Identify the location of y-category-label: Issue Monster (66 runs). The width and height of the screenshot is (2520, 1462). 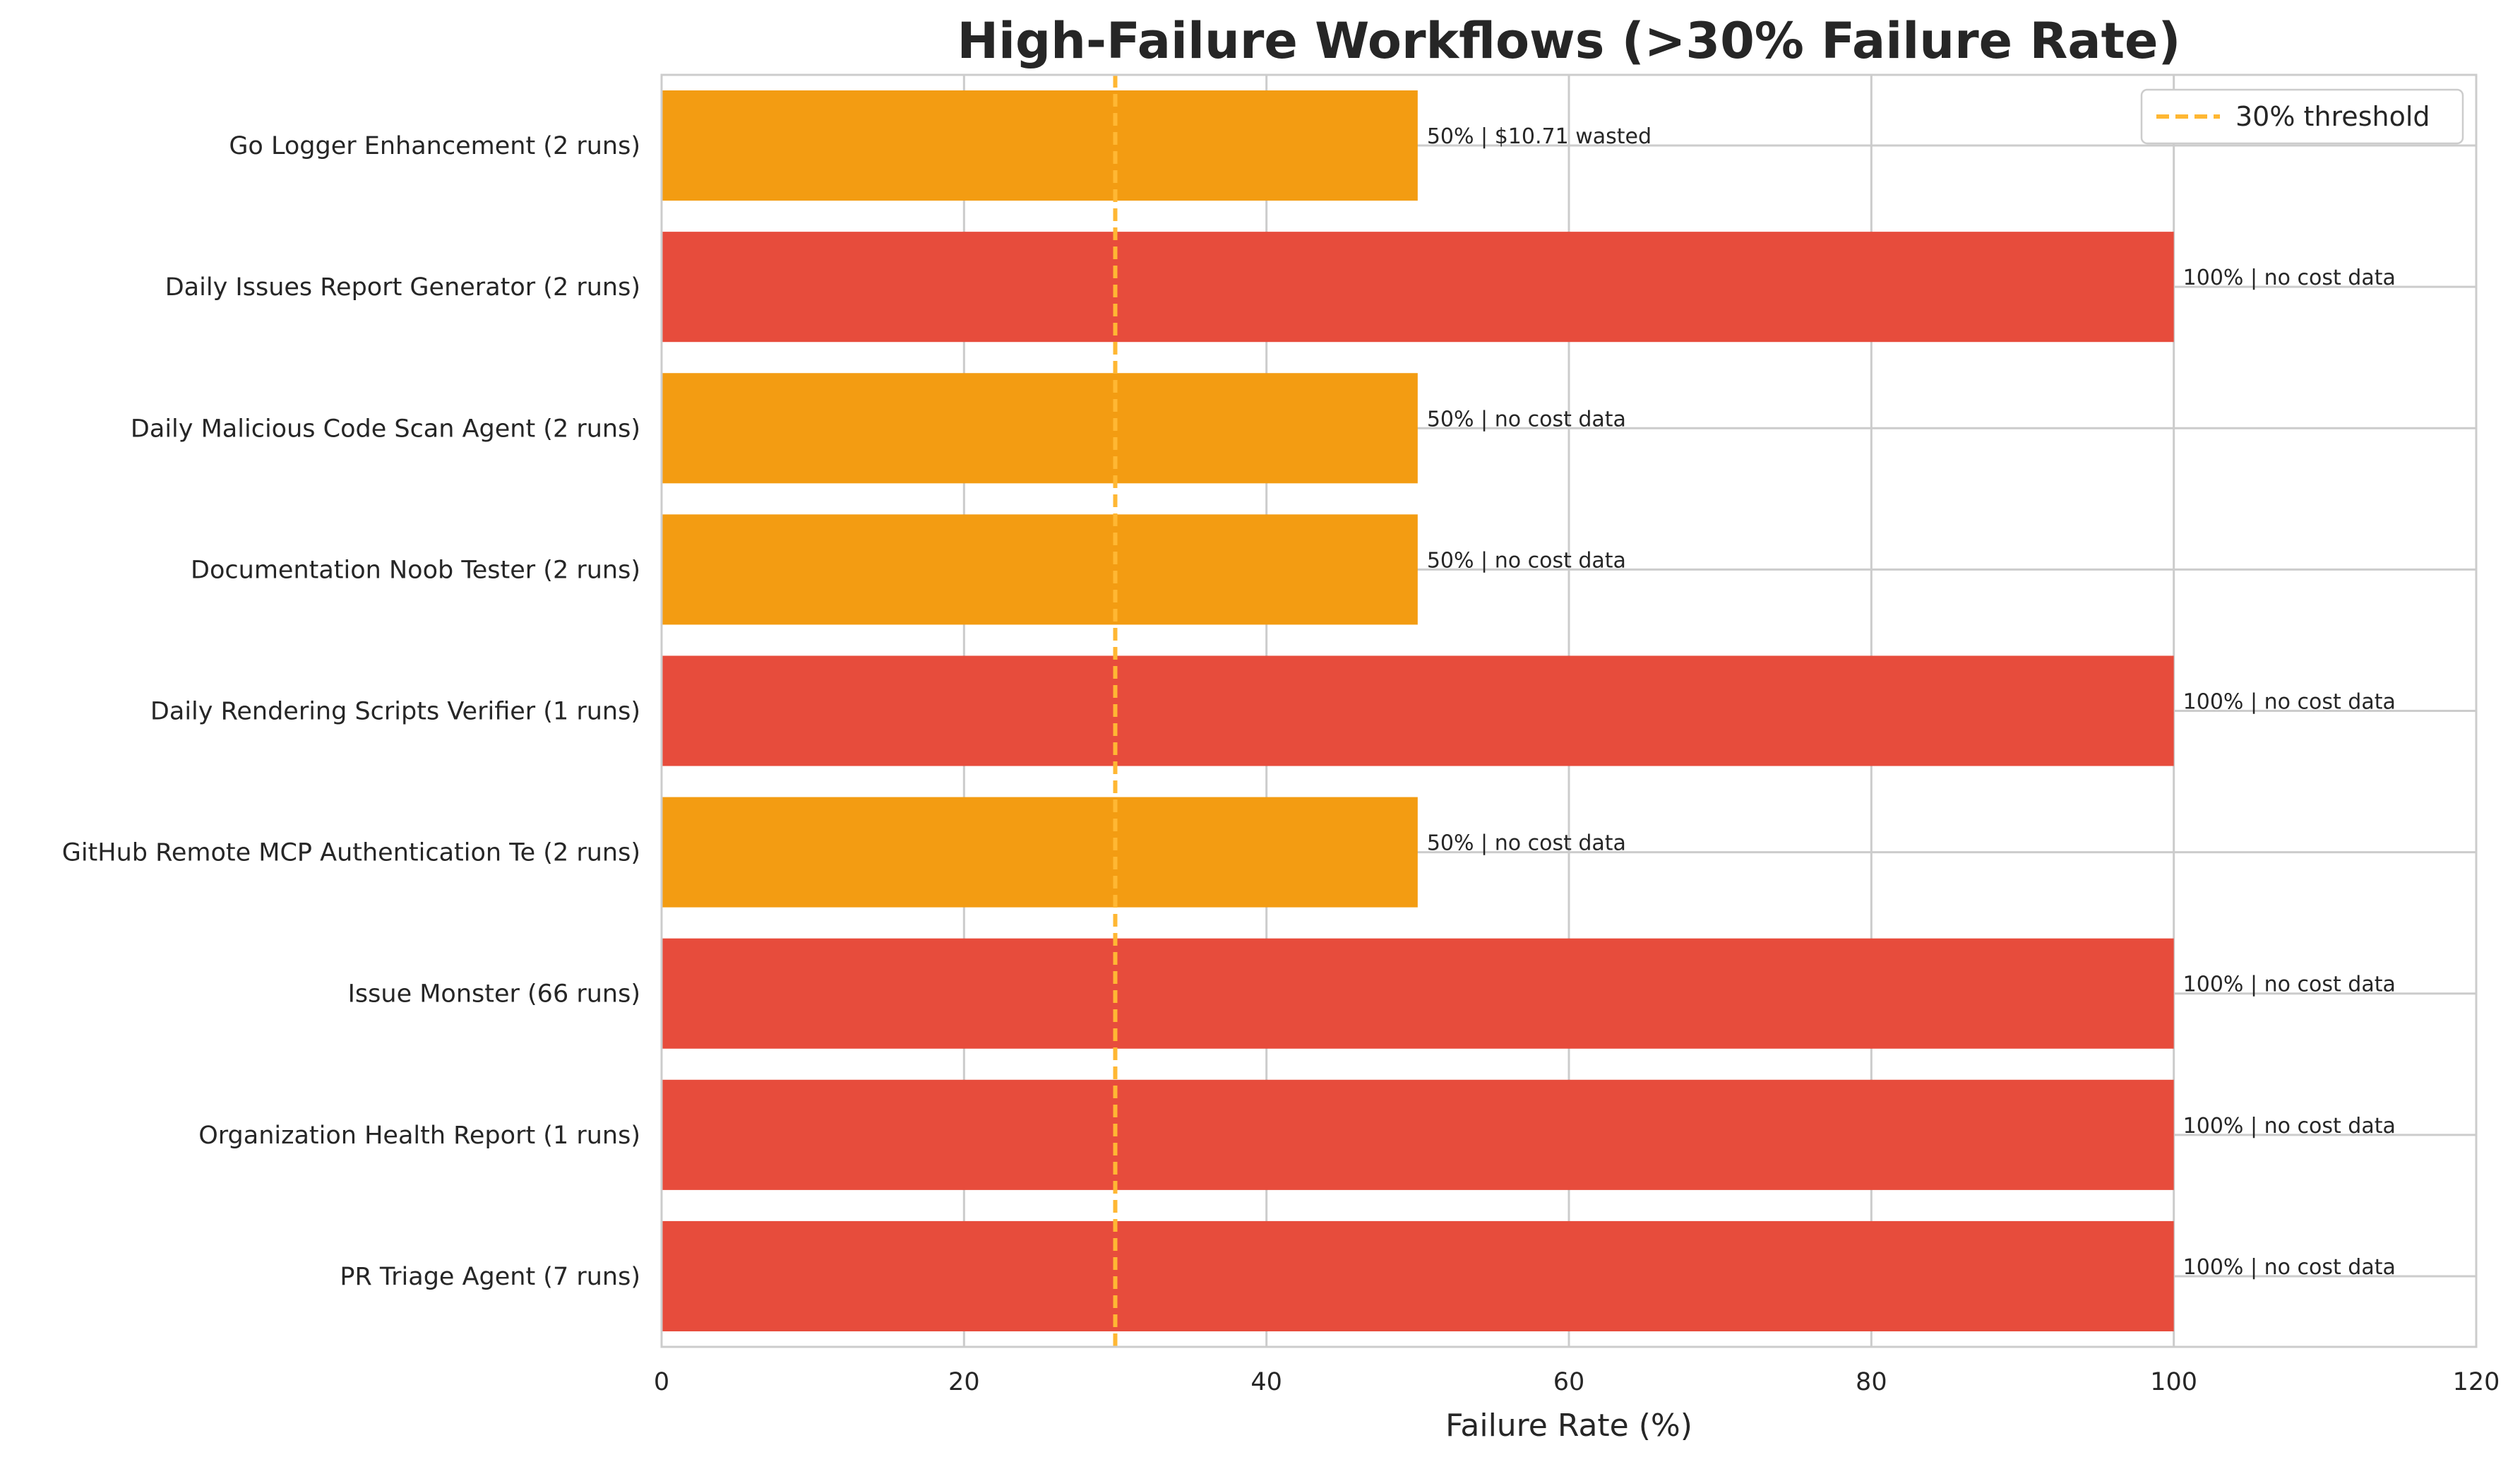
(494, 995).